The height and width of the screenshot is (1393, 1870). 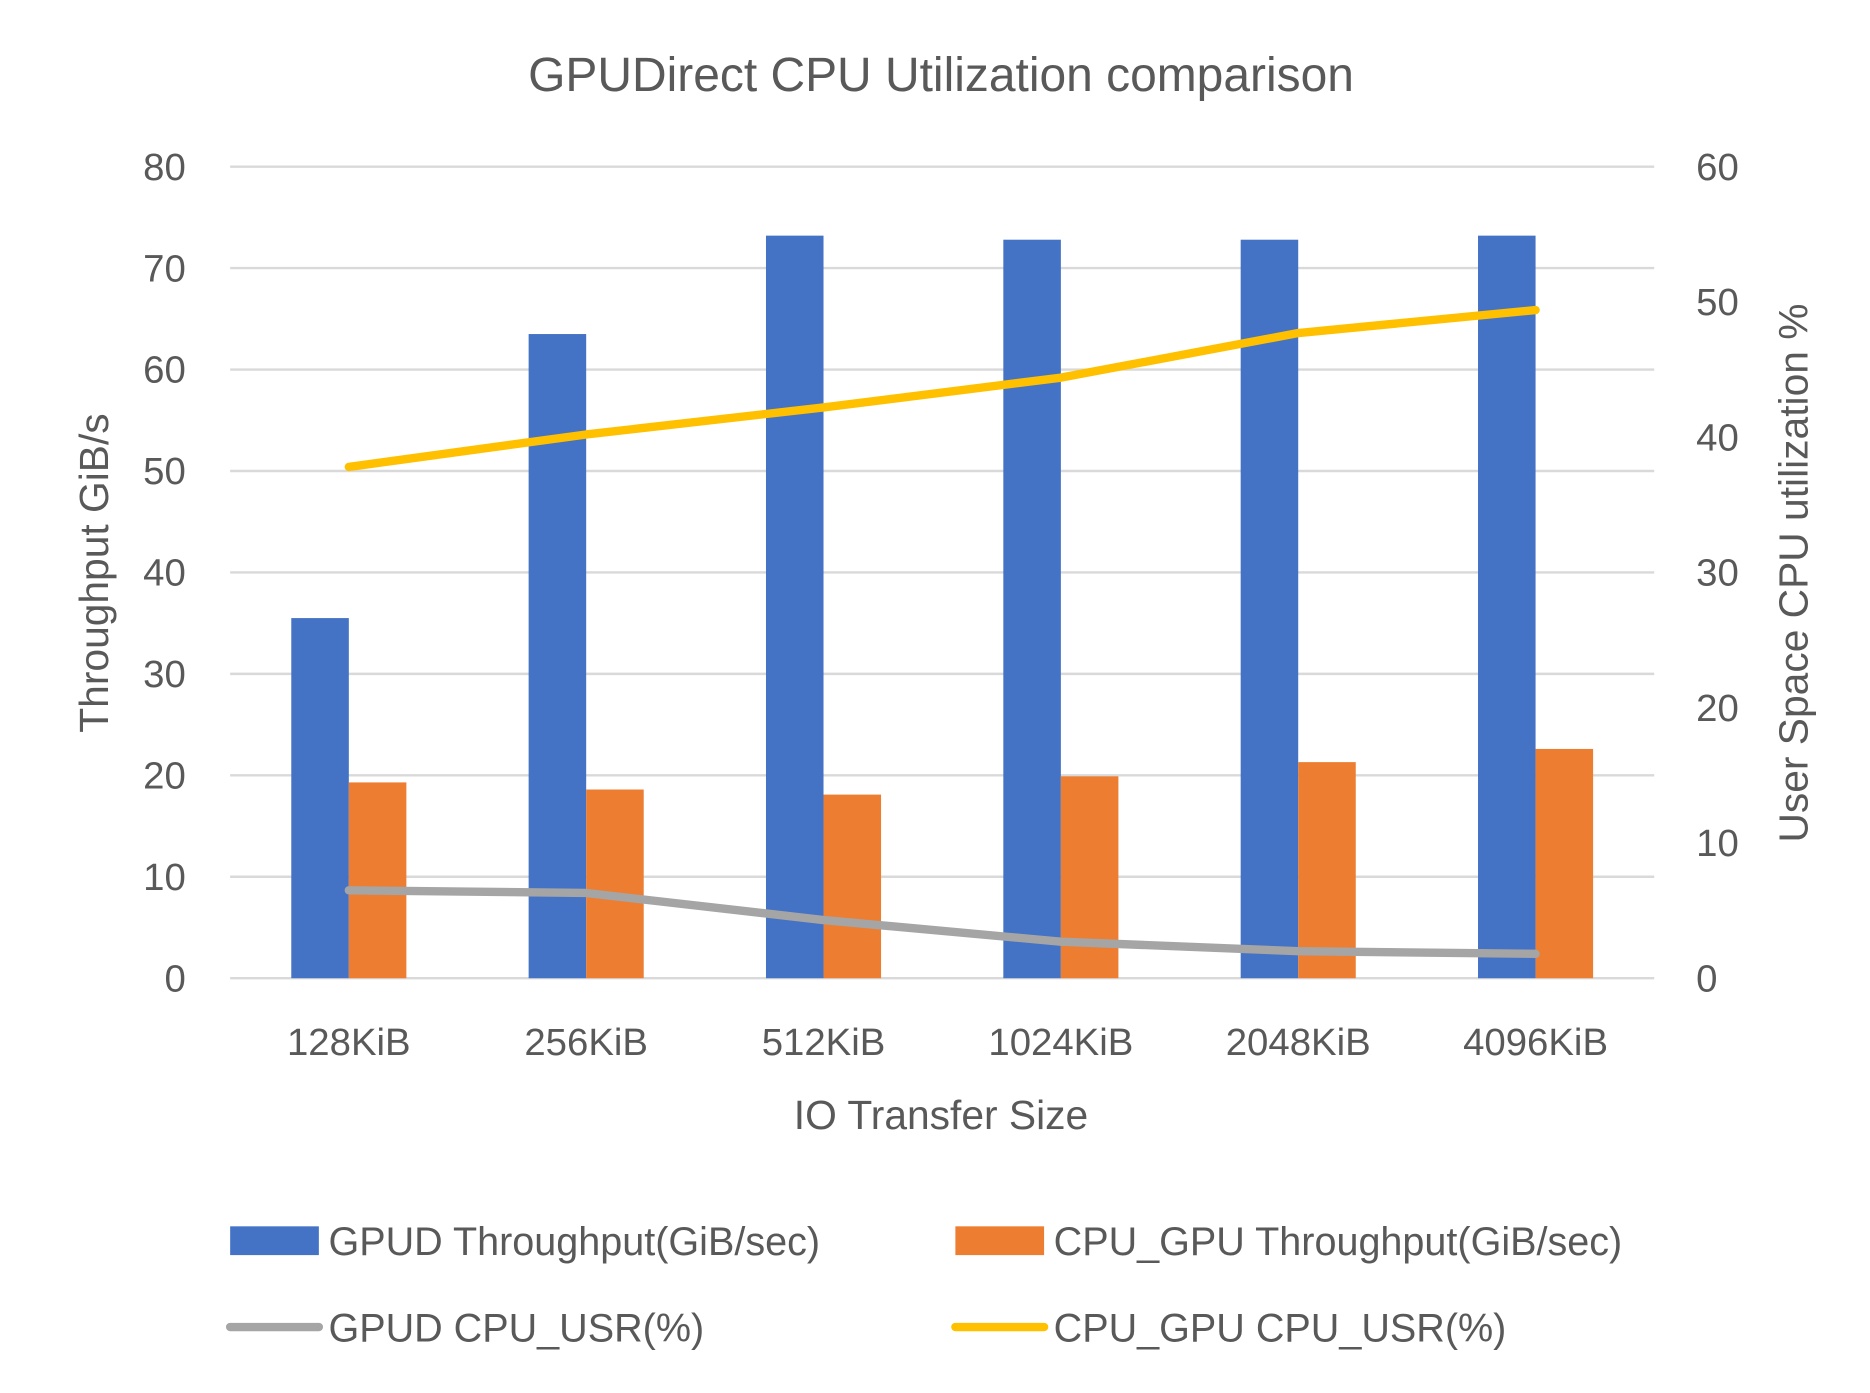 I want to click on y2-tick-label: 20, so click(x=1717, y=708).